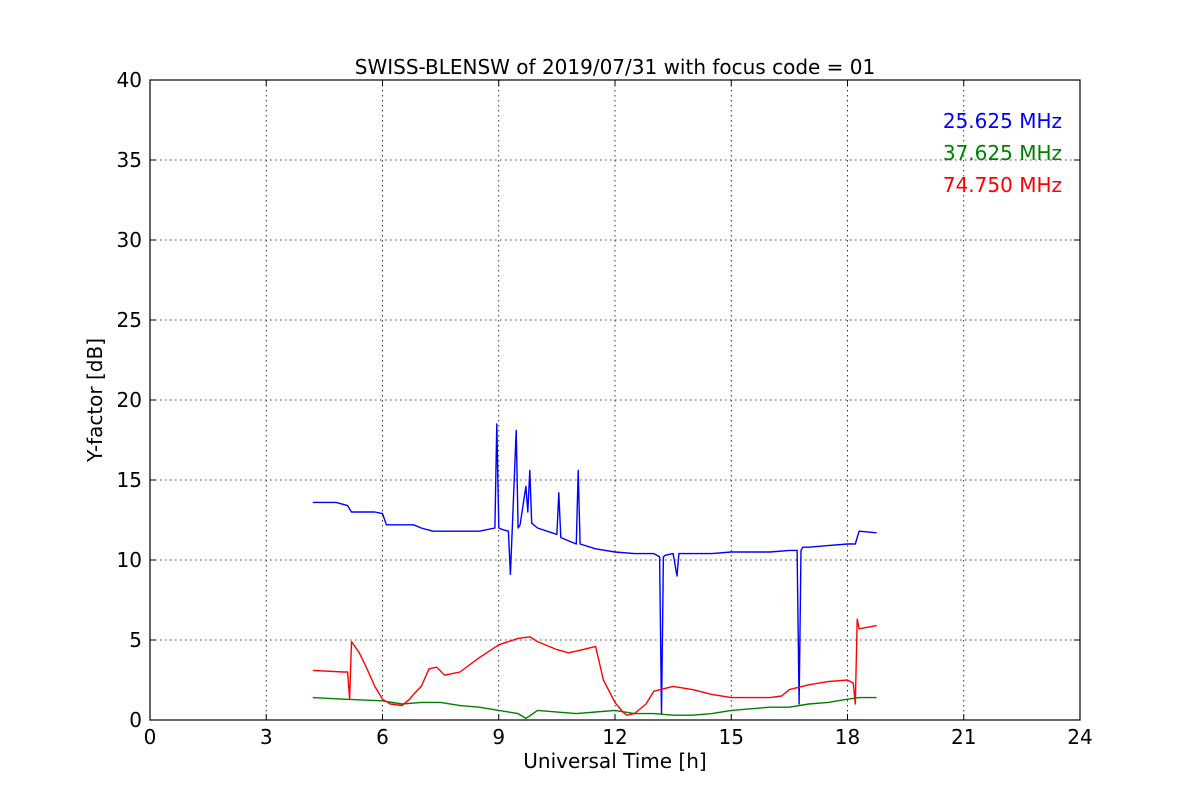  Describe the element at coordinates (382, 737) in the screenshot. I see `x-tick-label: 6` at that location.